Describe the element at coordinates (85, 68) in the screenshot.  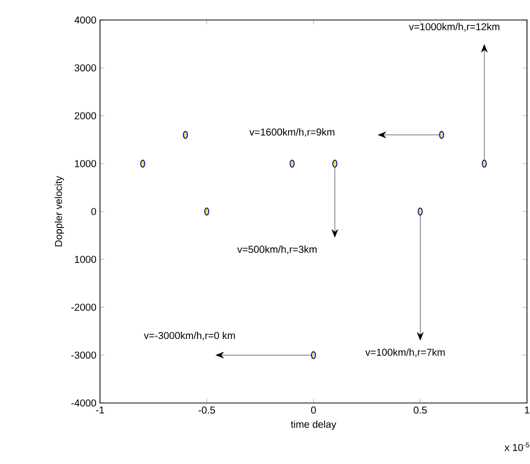
I see `y-tick-label: 3000` at that location.